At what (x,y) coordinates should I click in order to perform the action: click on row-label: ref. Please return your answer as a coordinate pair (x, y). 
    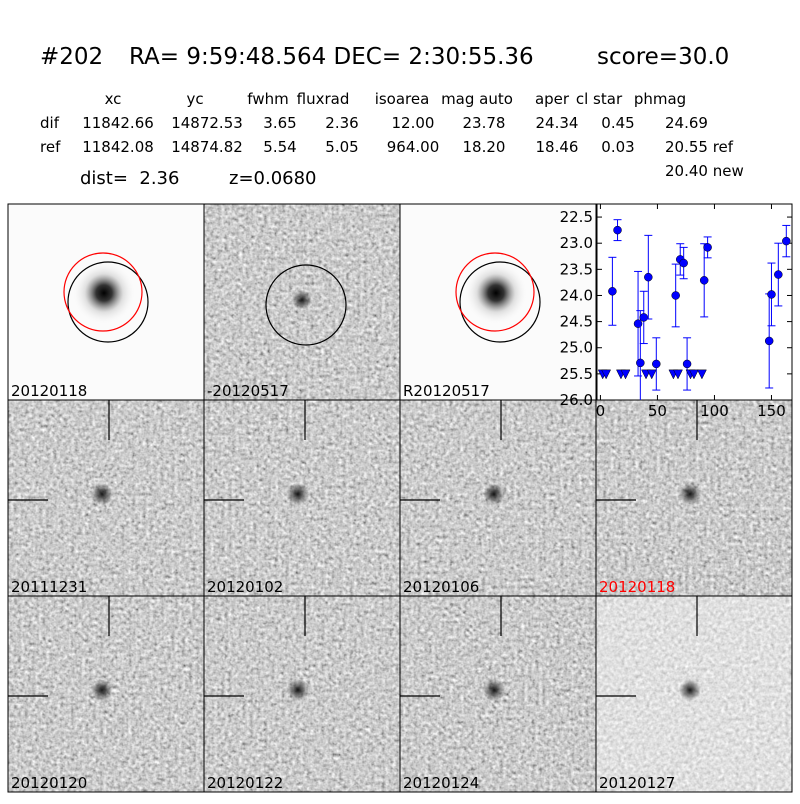
    Looking at the image, I should click on (50, 147).